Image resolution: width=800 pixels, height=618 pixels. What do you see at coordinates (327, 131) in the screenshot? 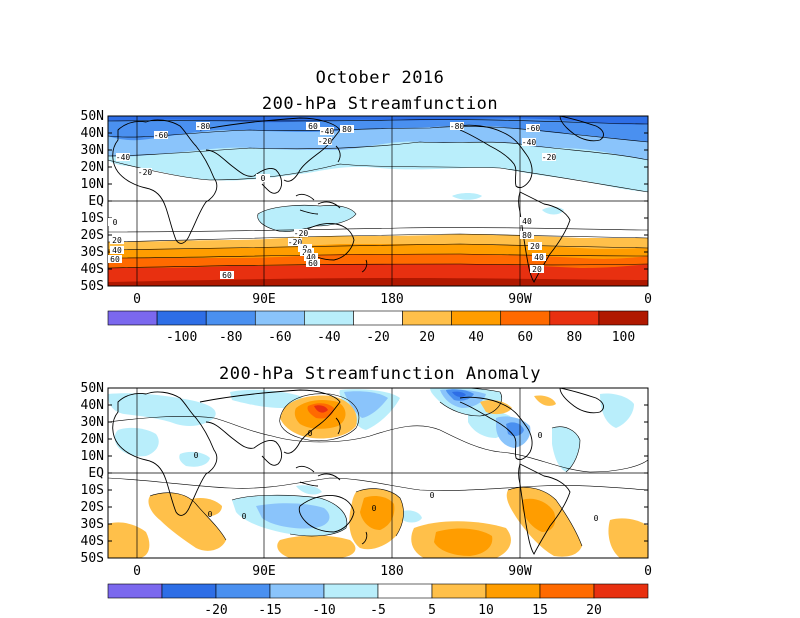
I see `contour-label: -40` at bounding box center [327, 131].